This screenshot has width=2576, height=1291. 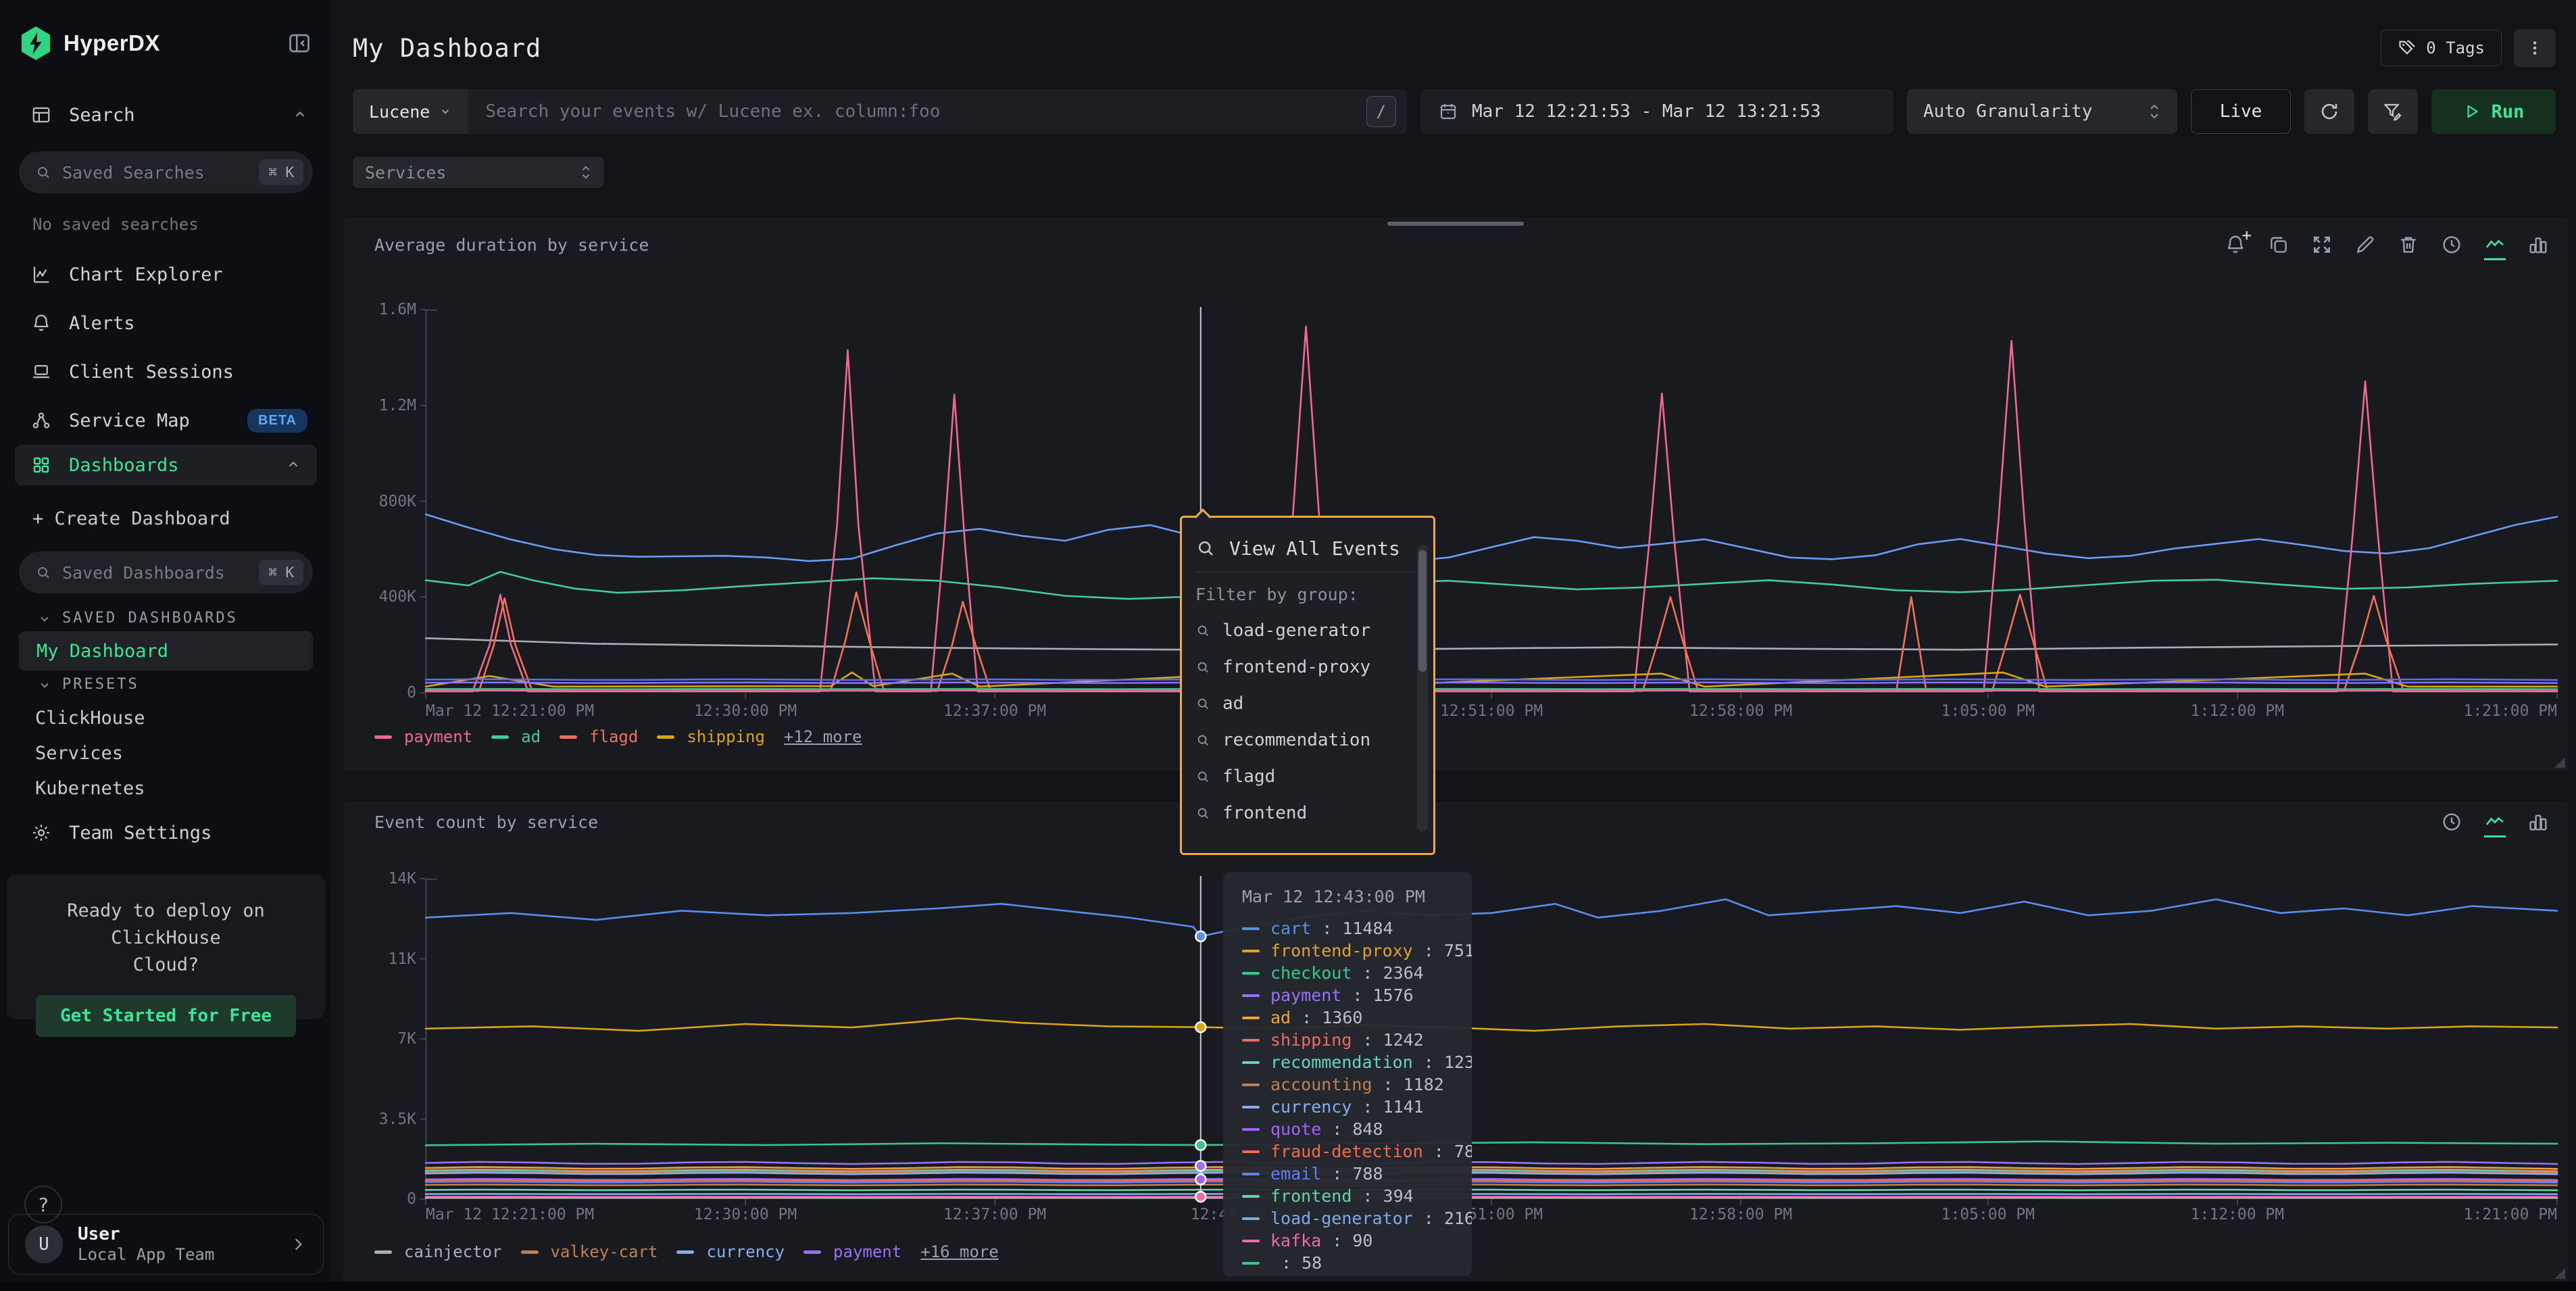 What do you see at coordinates (166, 1244) in the screenshot?
I see `user-menu: U User Local App Team` at bounding box center [166, 1244].